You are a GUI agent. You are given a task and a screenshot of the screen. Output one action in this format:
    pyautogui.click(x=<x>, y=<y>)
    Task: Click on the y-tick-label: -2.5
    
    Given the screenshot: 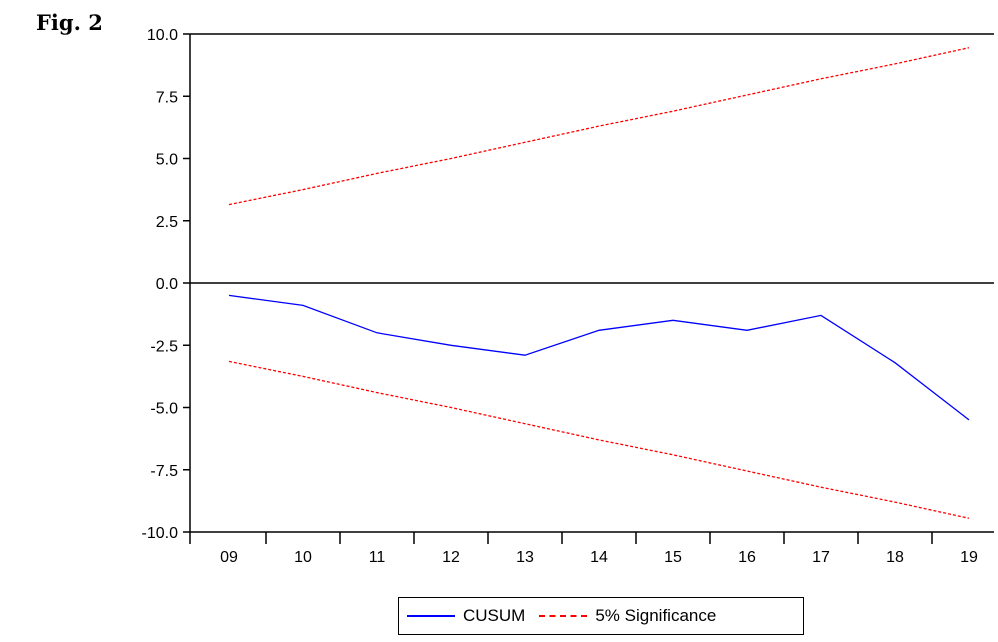 What is the action you would take?
    pyautogui.click(x=164, y=346)
    